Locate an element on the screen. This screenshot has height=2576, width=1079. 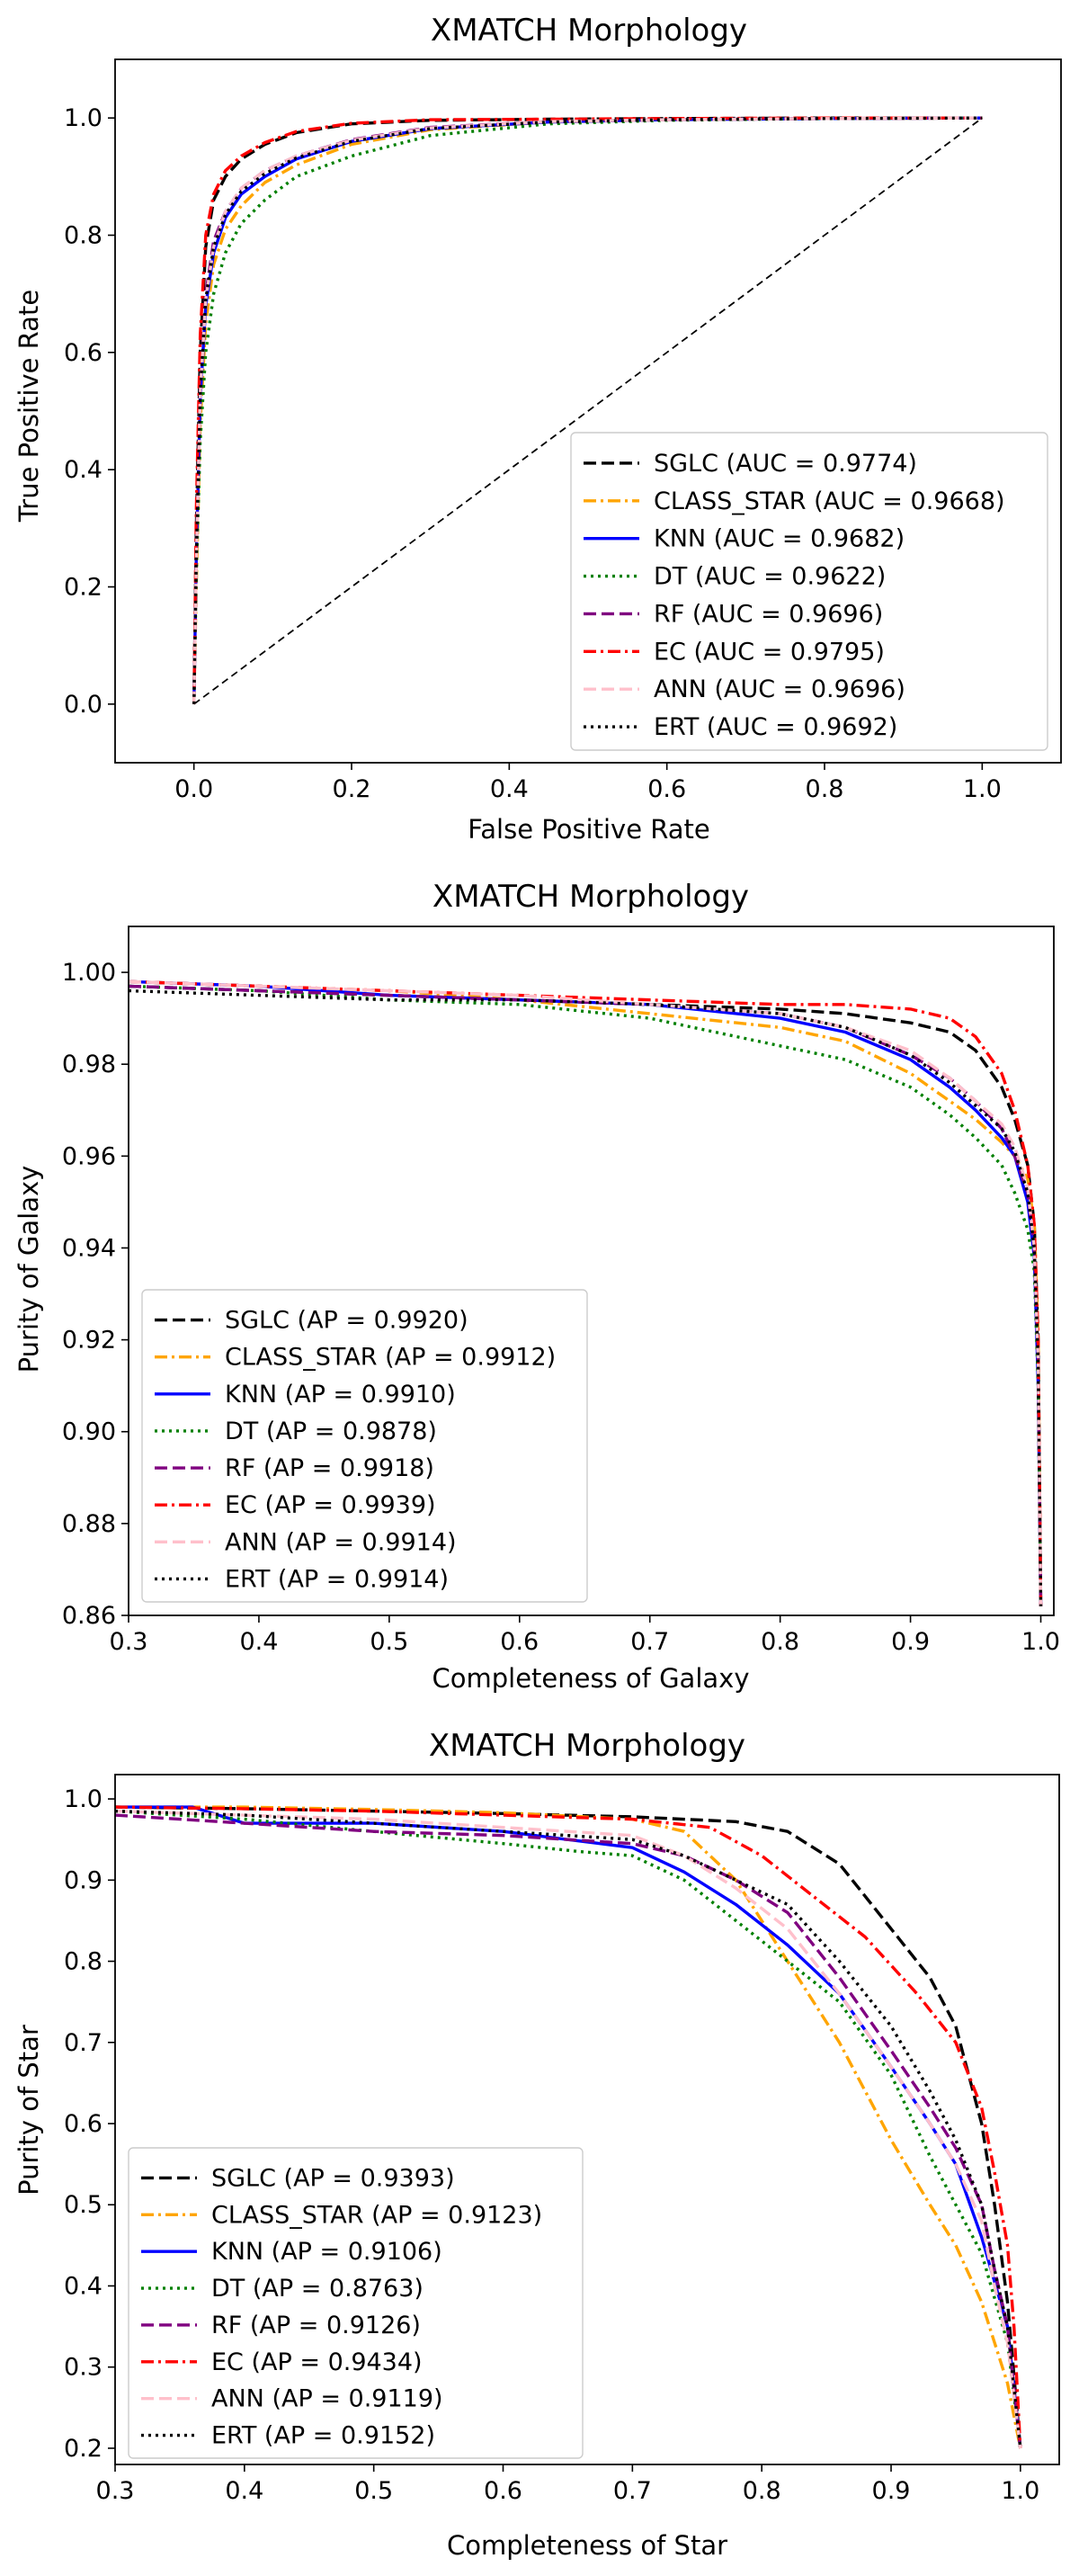
star-pr-xtick-label: 0.5 is located at coordinates (374, 2491).